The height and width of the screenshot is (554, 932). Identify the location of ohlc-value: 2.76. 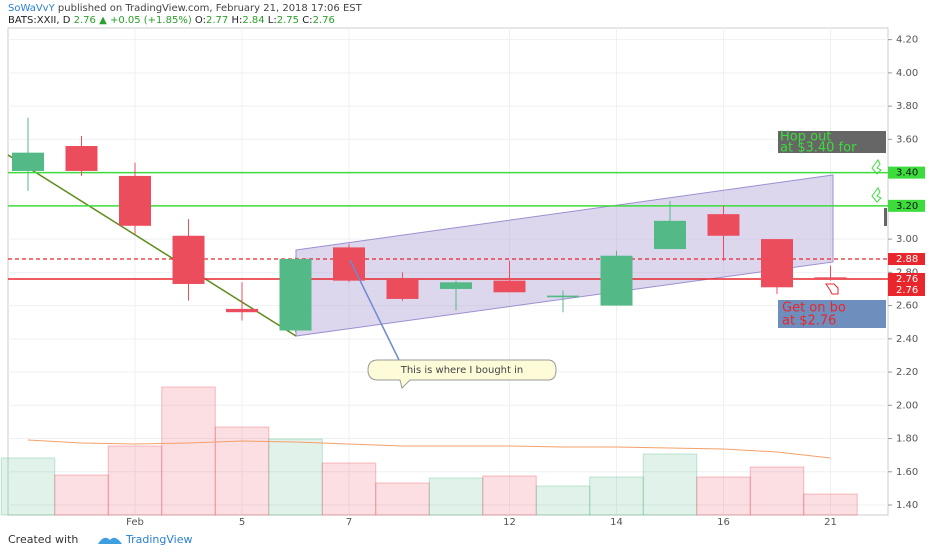
(324, 20).